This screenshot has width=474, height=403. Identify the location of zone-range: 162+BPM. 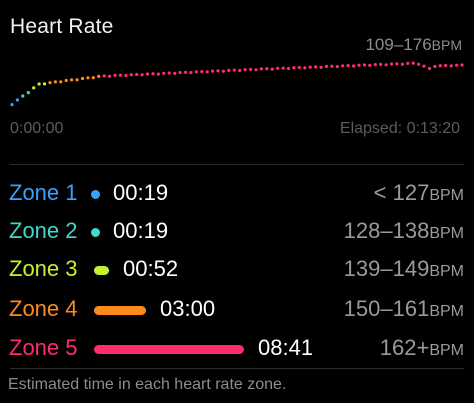
(422, 348).